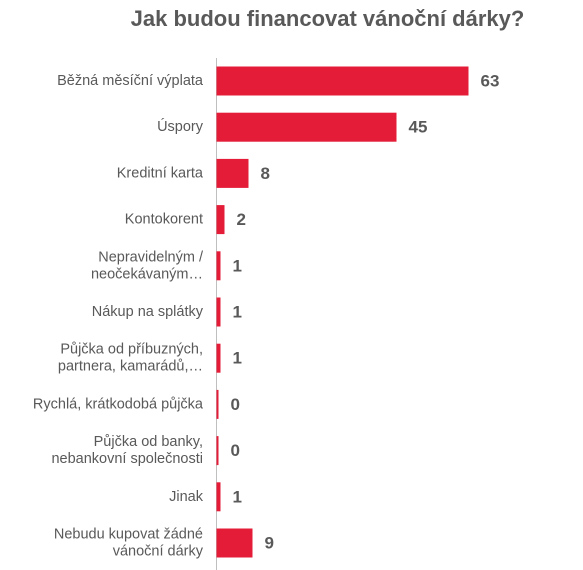 Image resolution: width=583 pixels, height=570 pixels. Describe the element at coordinates (269, 543) in the screenshot. I see `value-label: 9` at that location.